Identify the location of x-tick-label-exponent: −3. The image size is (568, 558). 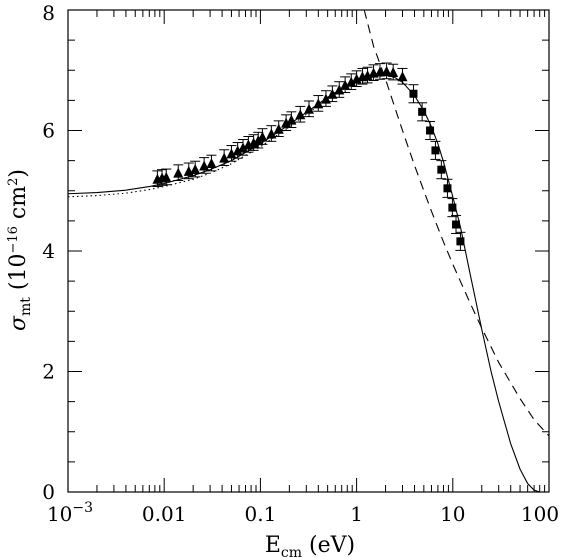
(82, 508).